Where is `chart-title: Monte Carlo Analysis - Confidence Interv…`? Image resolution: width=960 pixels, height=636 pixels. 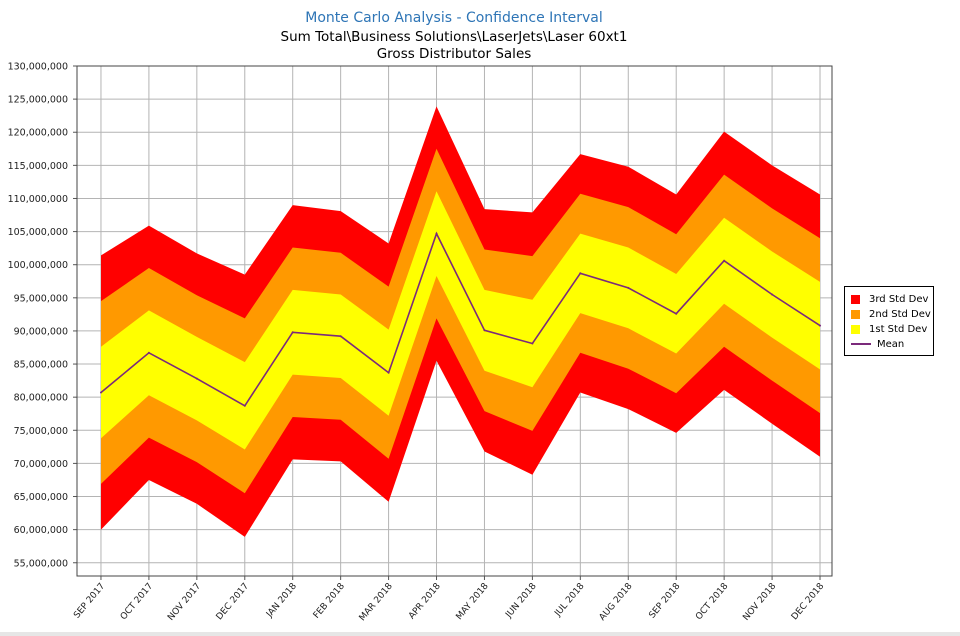 chart-title: Monte Carlo Analysis - Confidence Interv… is located at coordinates (454, 18).